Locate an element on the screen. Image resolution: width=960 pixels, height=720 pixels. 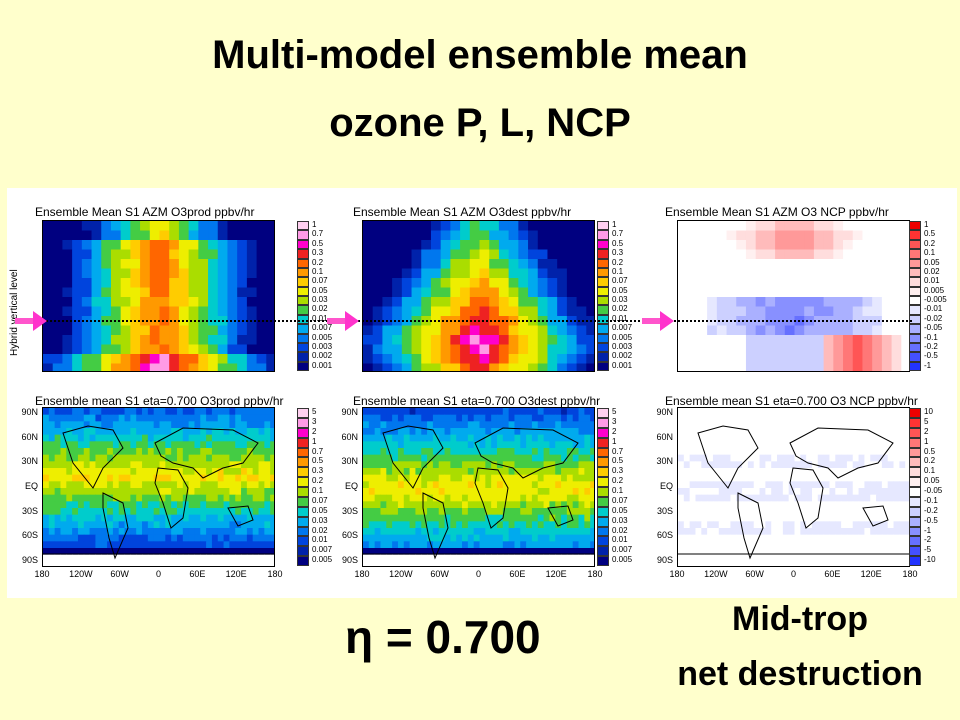
x-tick-label: 60W is located at coordinates (754, 574).